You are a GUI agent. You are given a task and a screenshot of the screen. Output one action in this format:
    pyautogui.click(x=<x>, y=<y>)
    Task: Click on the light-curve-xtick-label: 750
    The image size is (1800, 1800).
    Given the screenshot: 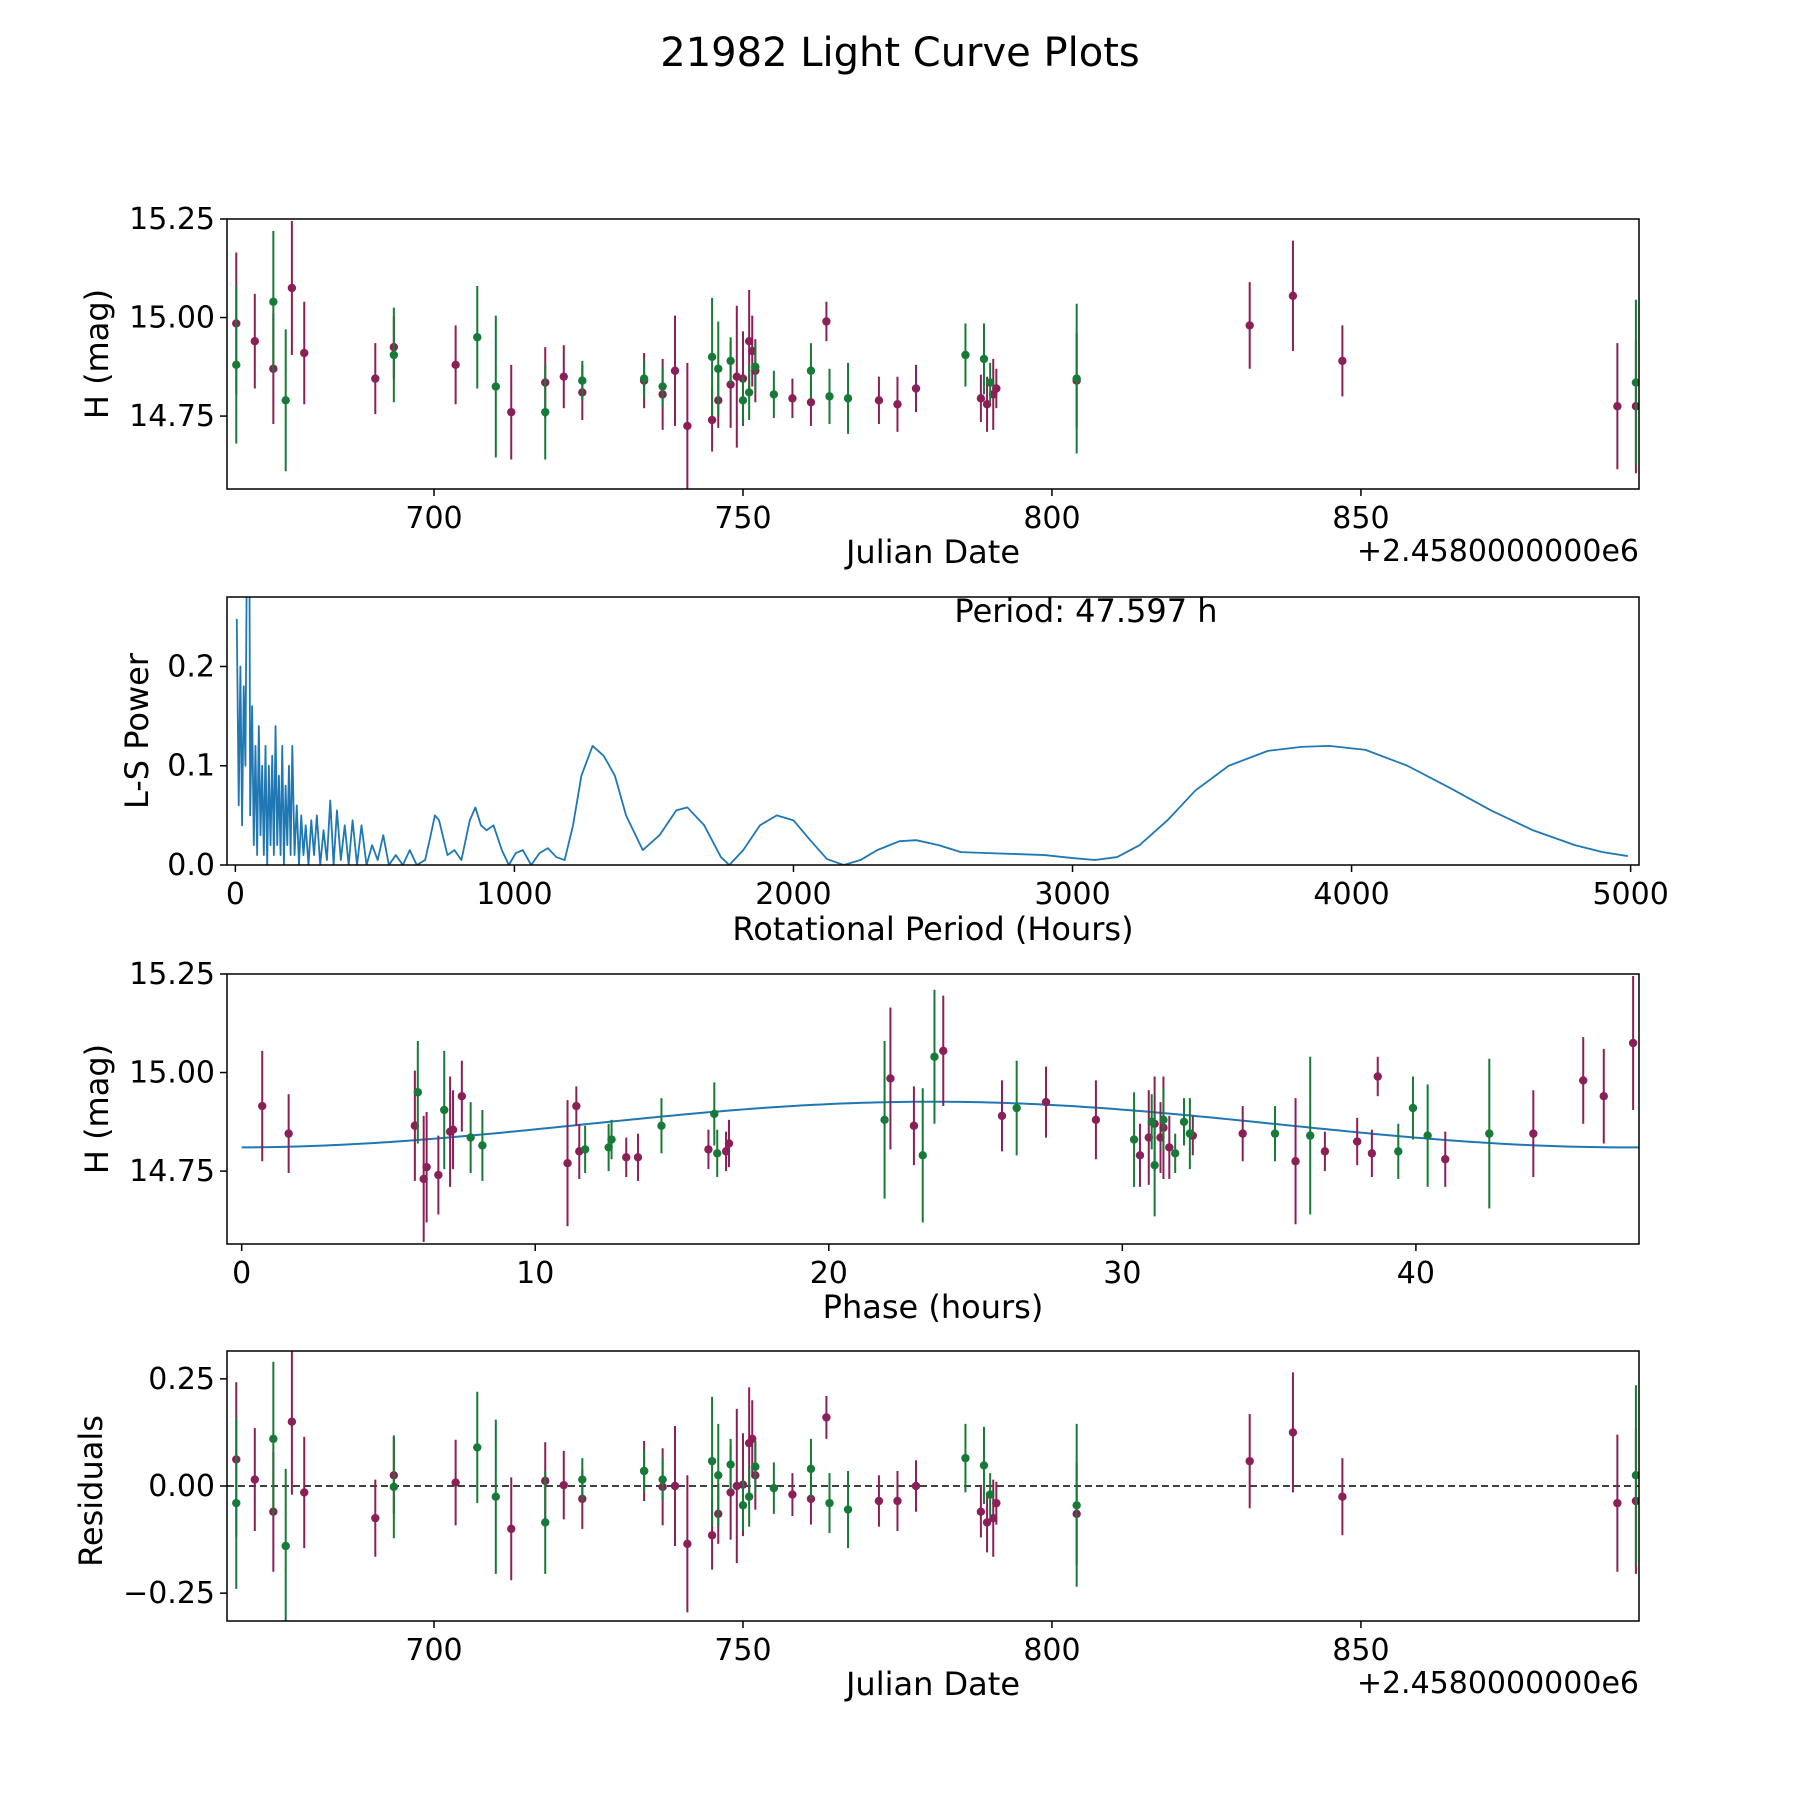 What is the action you would take?
    pyautogui.click(x=742, y=518)
    